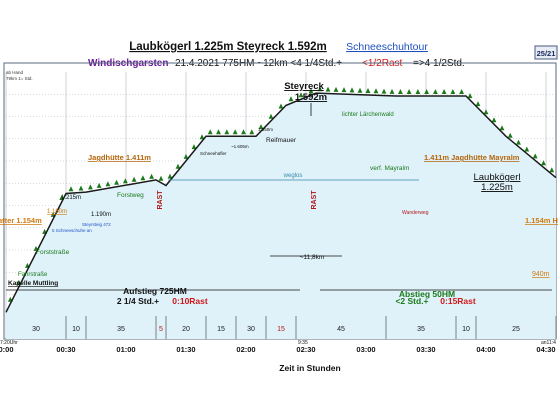 This screenshot has width=560, height=420. I want to click on rast-label-1: RAST, so click(160, 200).